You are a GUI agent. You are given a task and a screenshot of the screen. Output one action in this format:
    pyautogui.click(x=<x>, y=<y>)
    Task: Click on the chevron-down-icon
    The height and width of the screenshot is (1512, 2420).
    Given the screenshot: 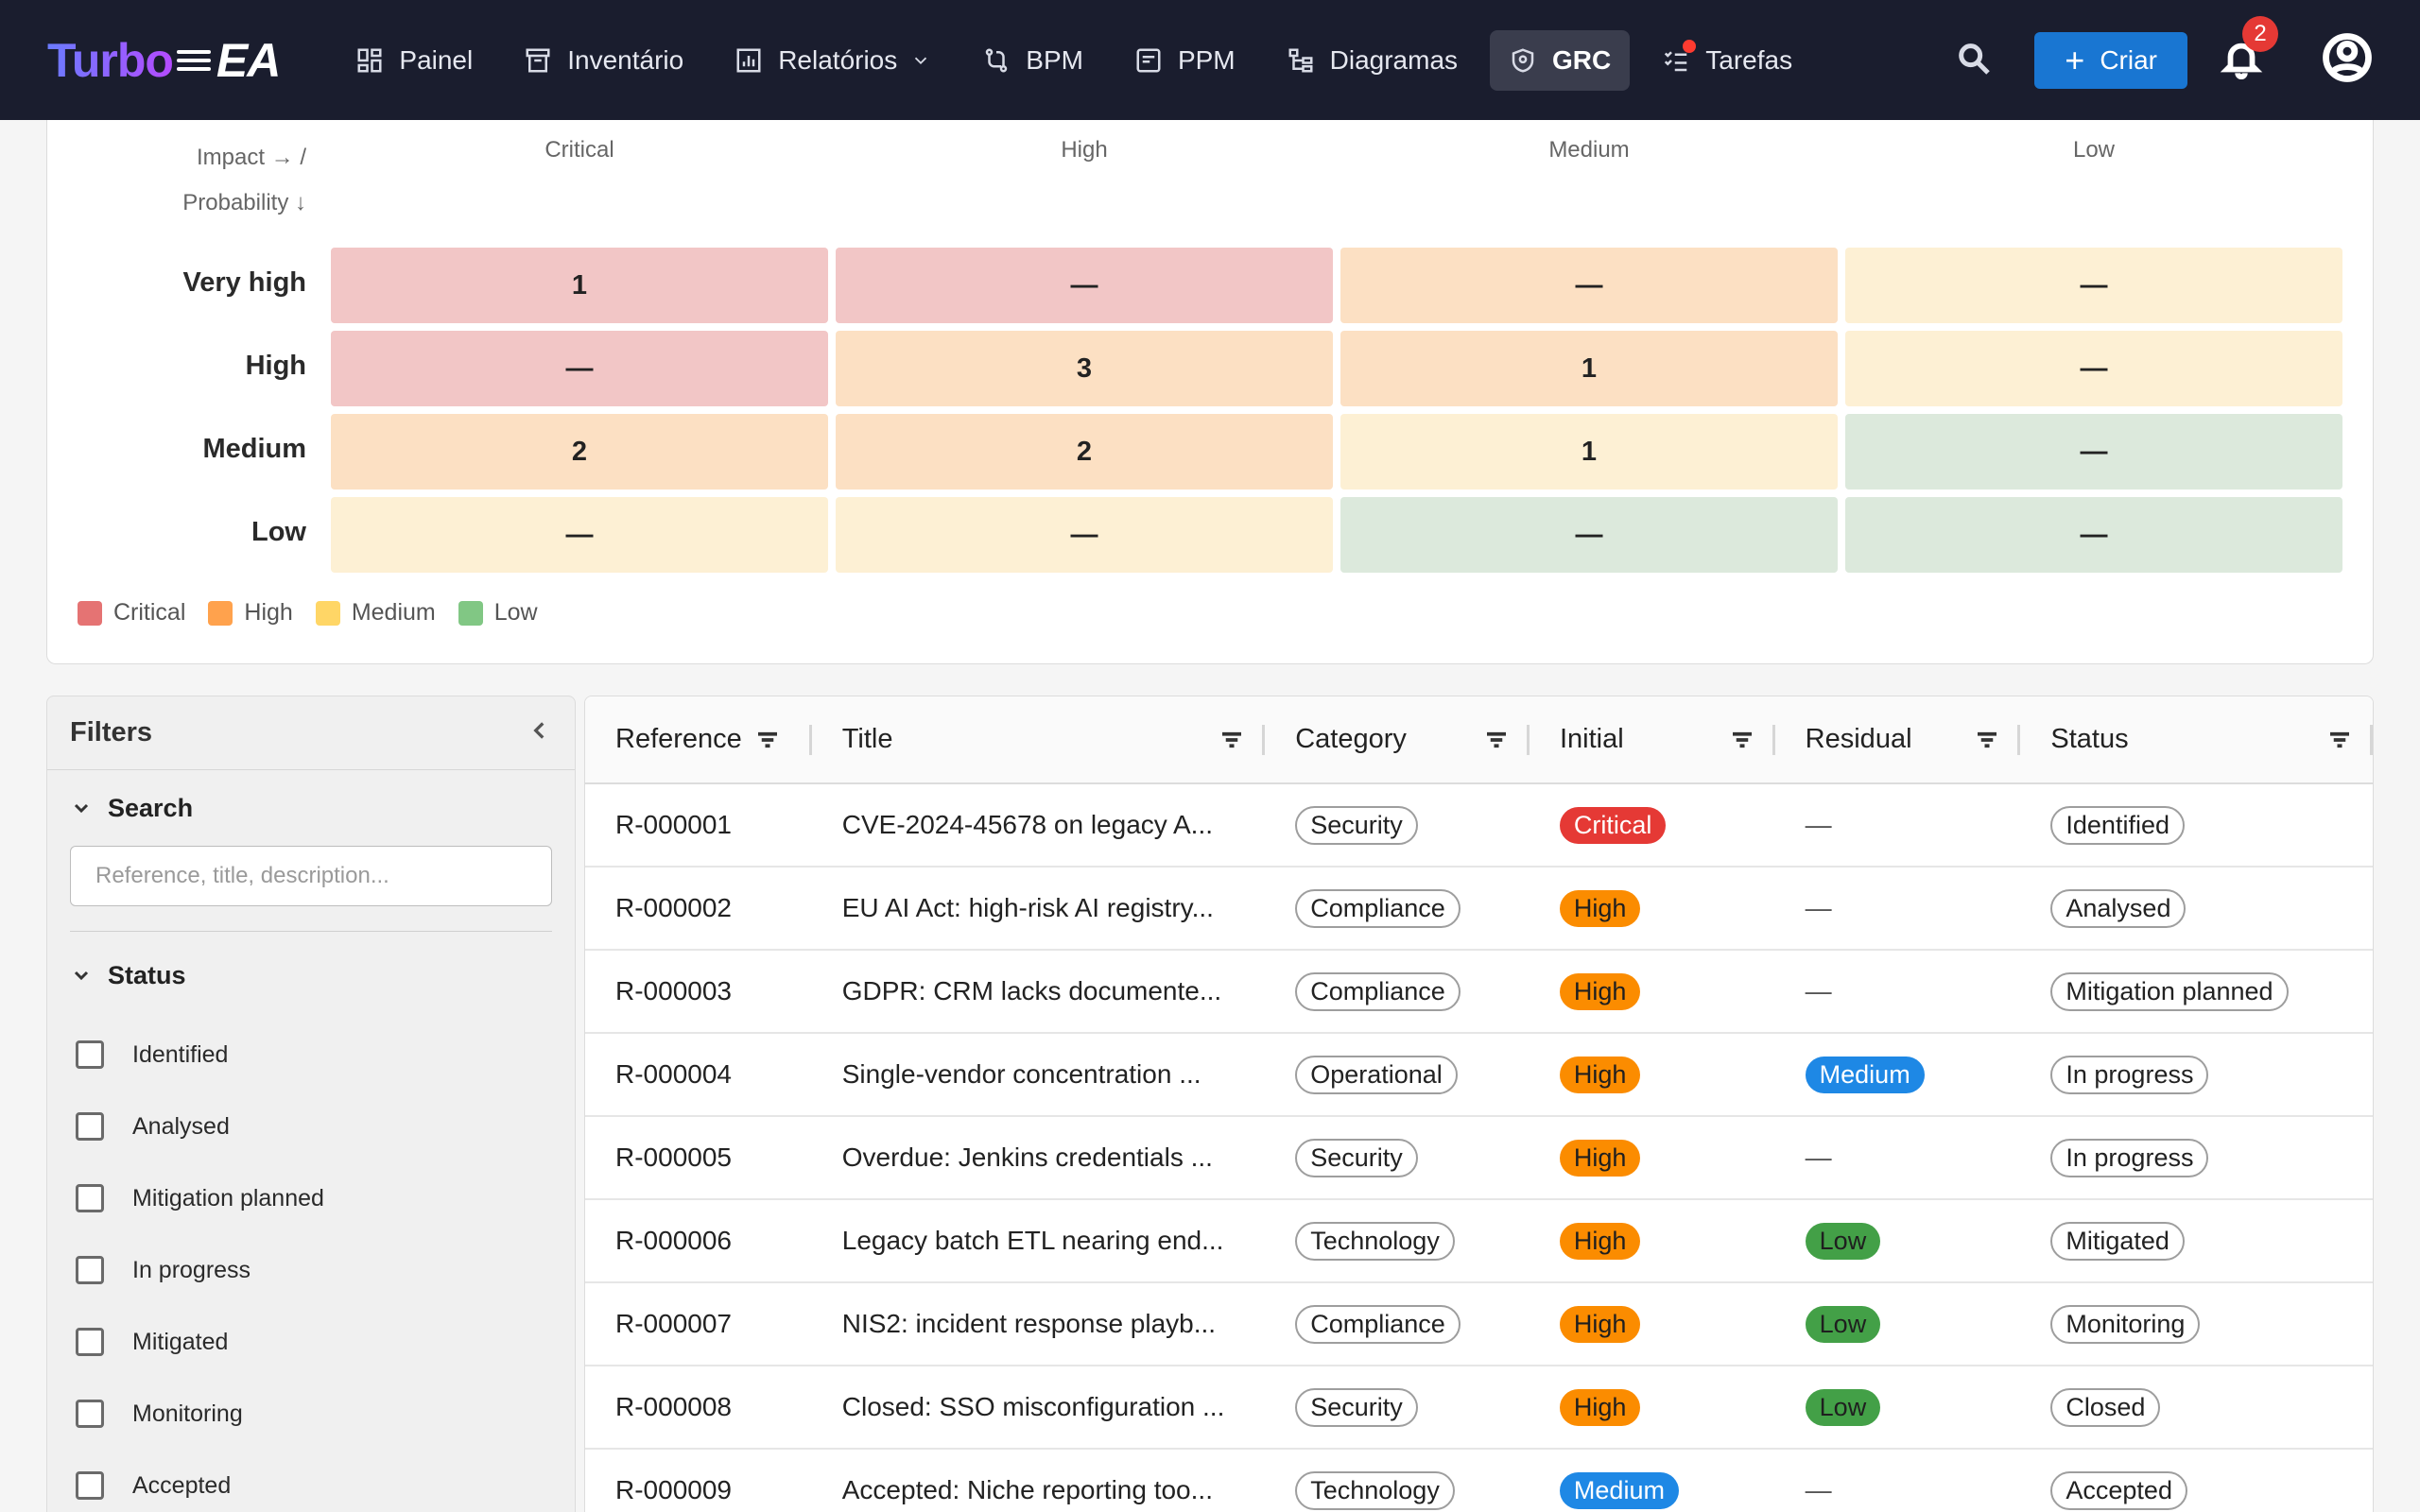 What is the action you would take?
    pyautogui.click(x=921, y=60)
    